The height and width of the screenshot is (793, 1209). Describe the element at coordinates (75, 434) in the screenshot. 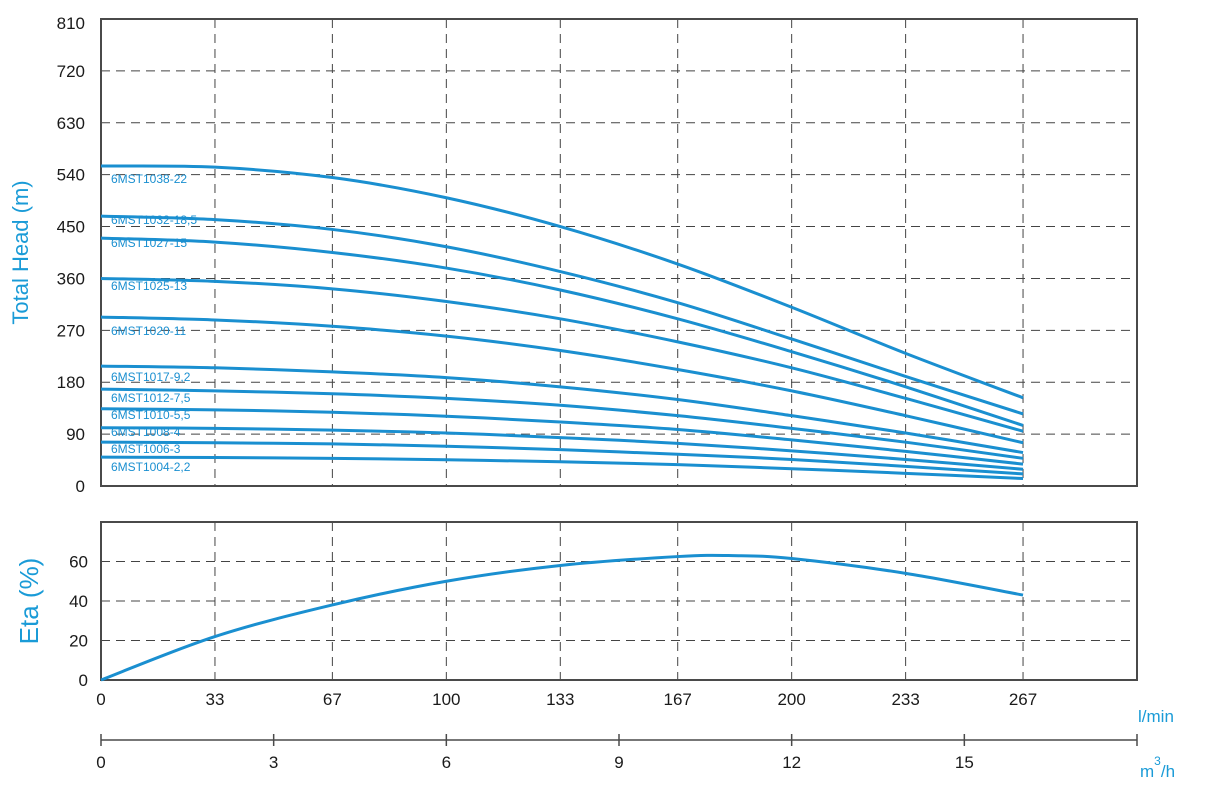

I see `head-y-tick-label: 90` at that location.